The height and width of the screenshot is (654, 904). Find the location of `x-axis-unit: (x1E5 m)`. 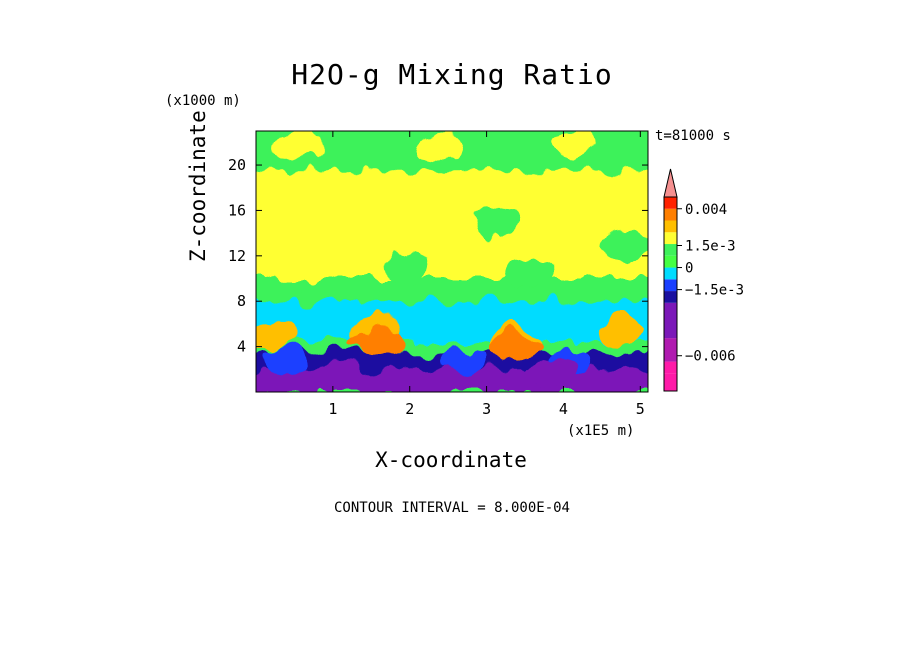

x-axis-unit: (x1E5 m) is located at coordinates (601, 431).